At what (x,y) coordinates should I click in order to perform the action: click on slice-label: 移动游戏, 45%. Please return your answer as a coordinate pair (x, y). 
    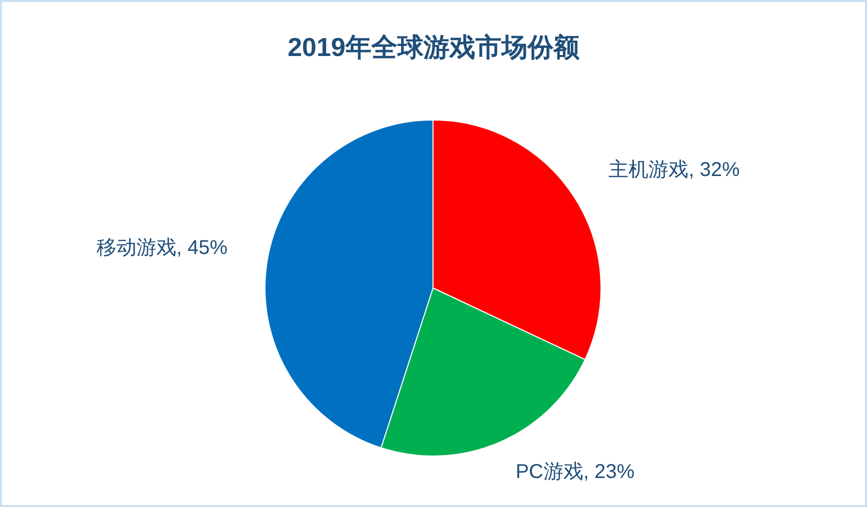
    Looking at the image, I should click on (161, 249).